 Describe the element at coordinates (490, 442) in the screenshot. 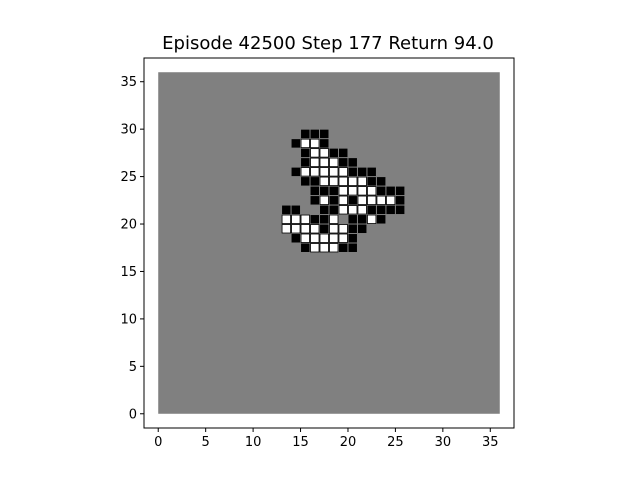

I see `x-tick-label: 35` at that location.